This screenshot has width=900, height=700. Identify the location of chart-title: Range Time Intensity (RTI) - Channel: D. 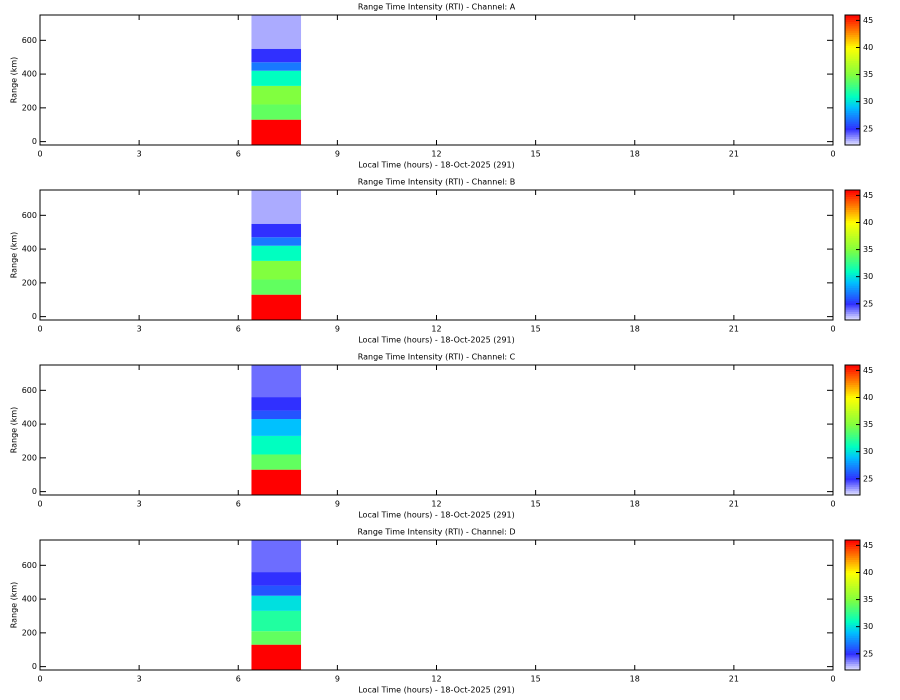
(436, 532).